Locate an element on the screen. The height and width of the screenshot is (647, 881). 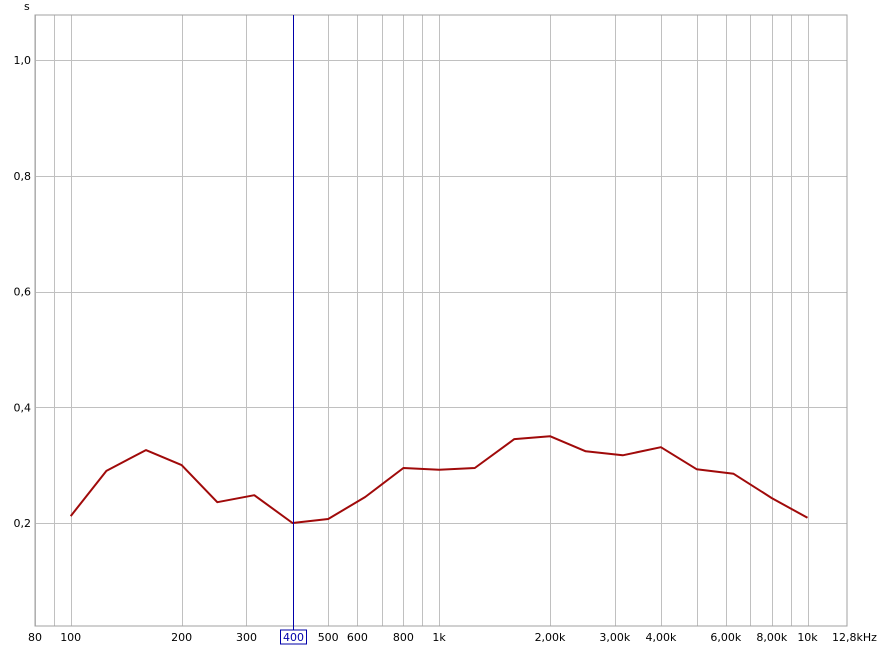
x-tick-label: 3,00k is located at coordinates (614, 637).